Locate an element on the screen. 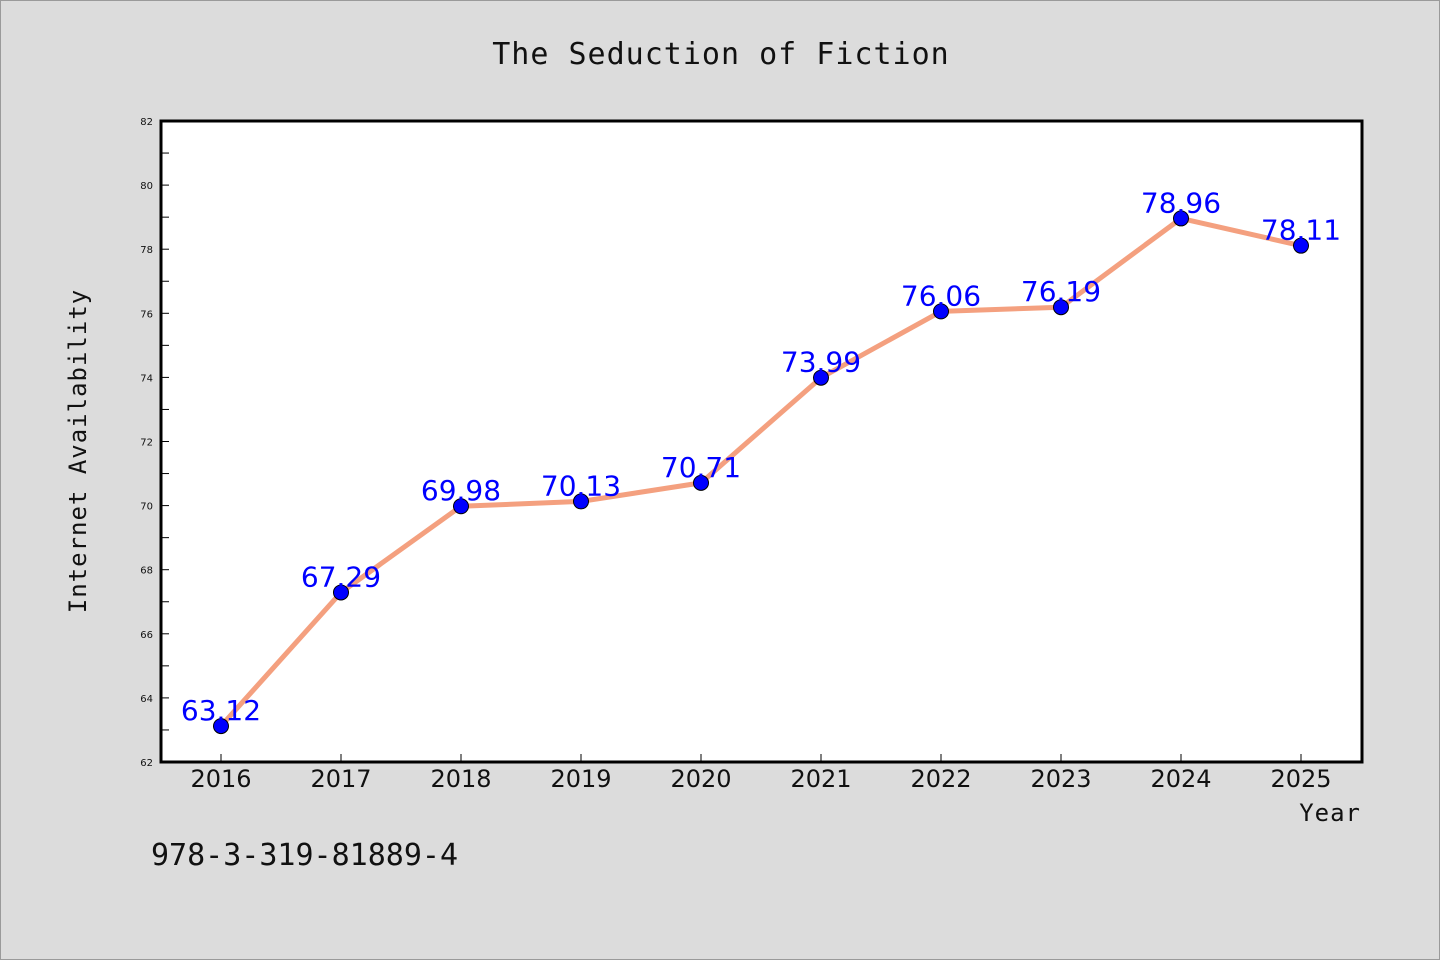 The image size is (1440, 960). data-label: 70.71 is located at coordinates (701, 467).